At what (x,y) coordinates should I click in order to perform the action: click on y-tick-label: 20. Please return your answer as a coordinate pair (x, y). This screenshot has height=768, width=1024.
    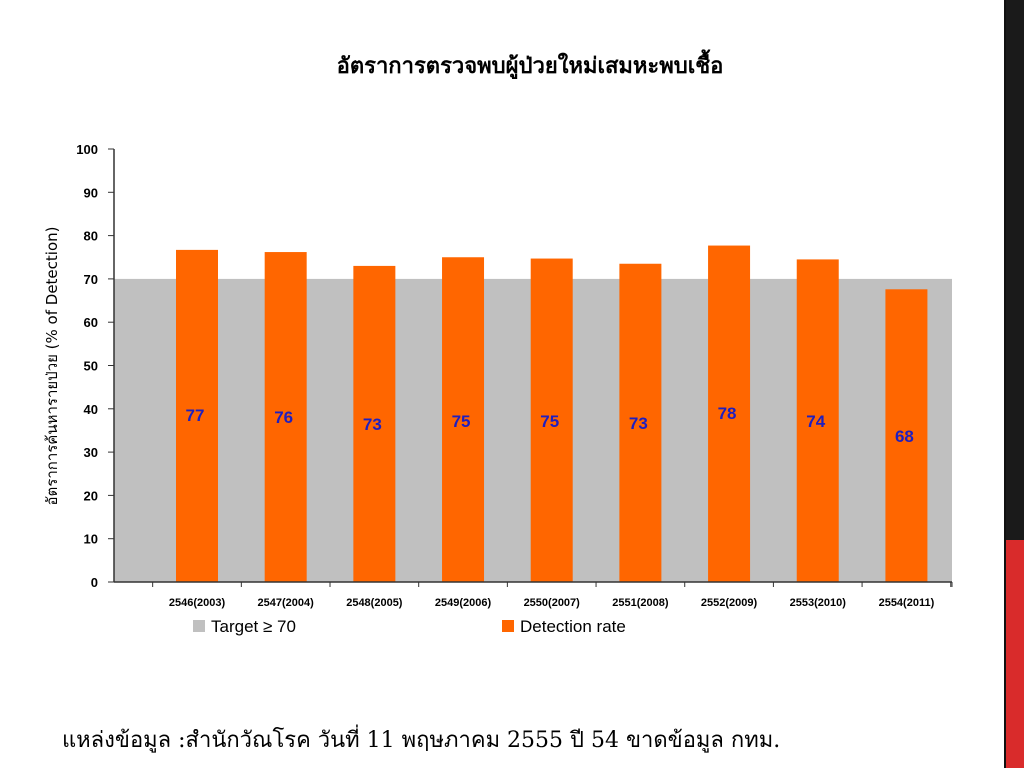
    Looking at the image, I should click on (91, 495).